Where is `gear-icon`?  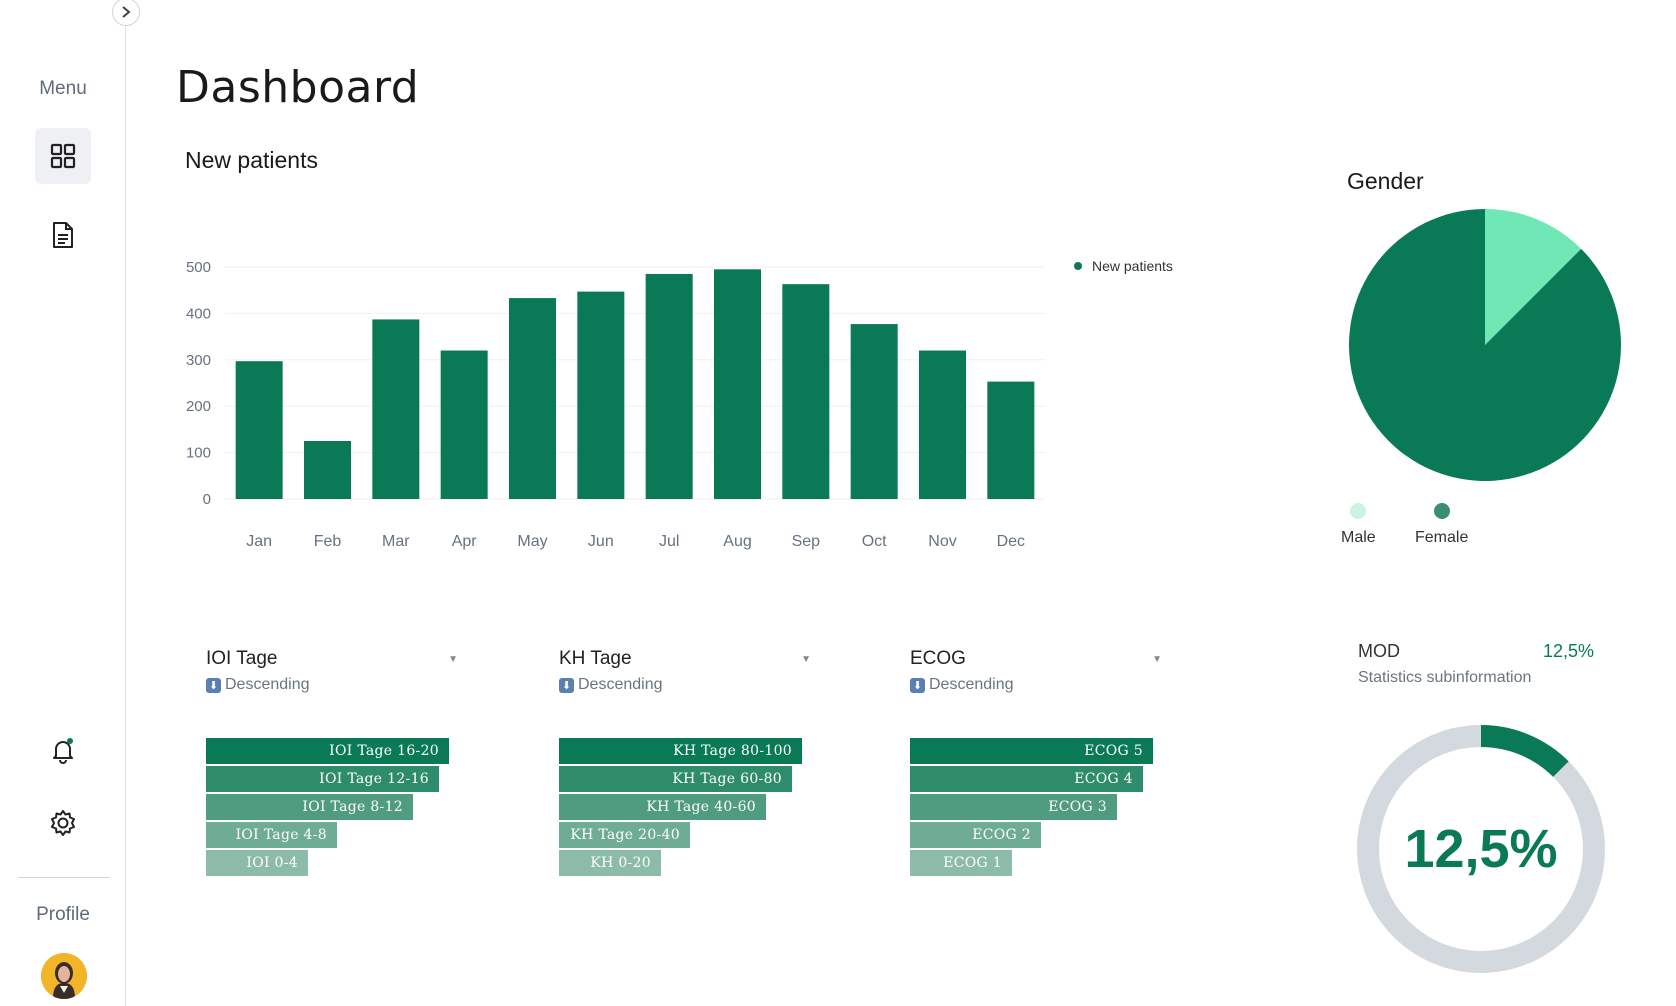 gear-icon is located at coordinates (63, 823).